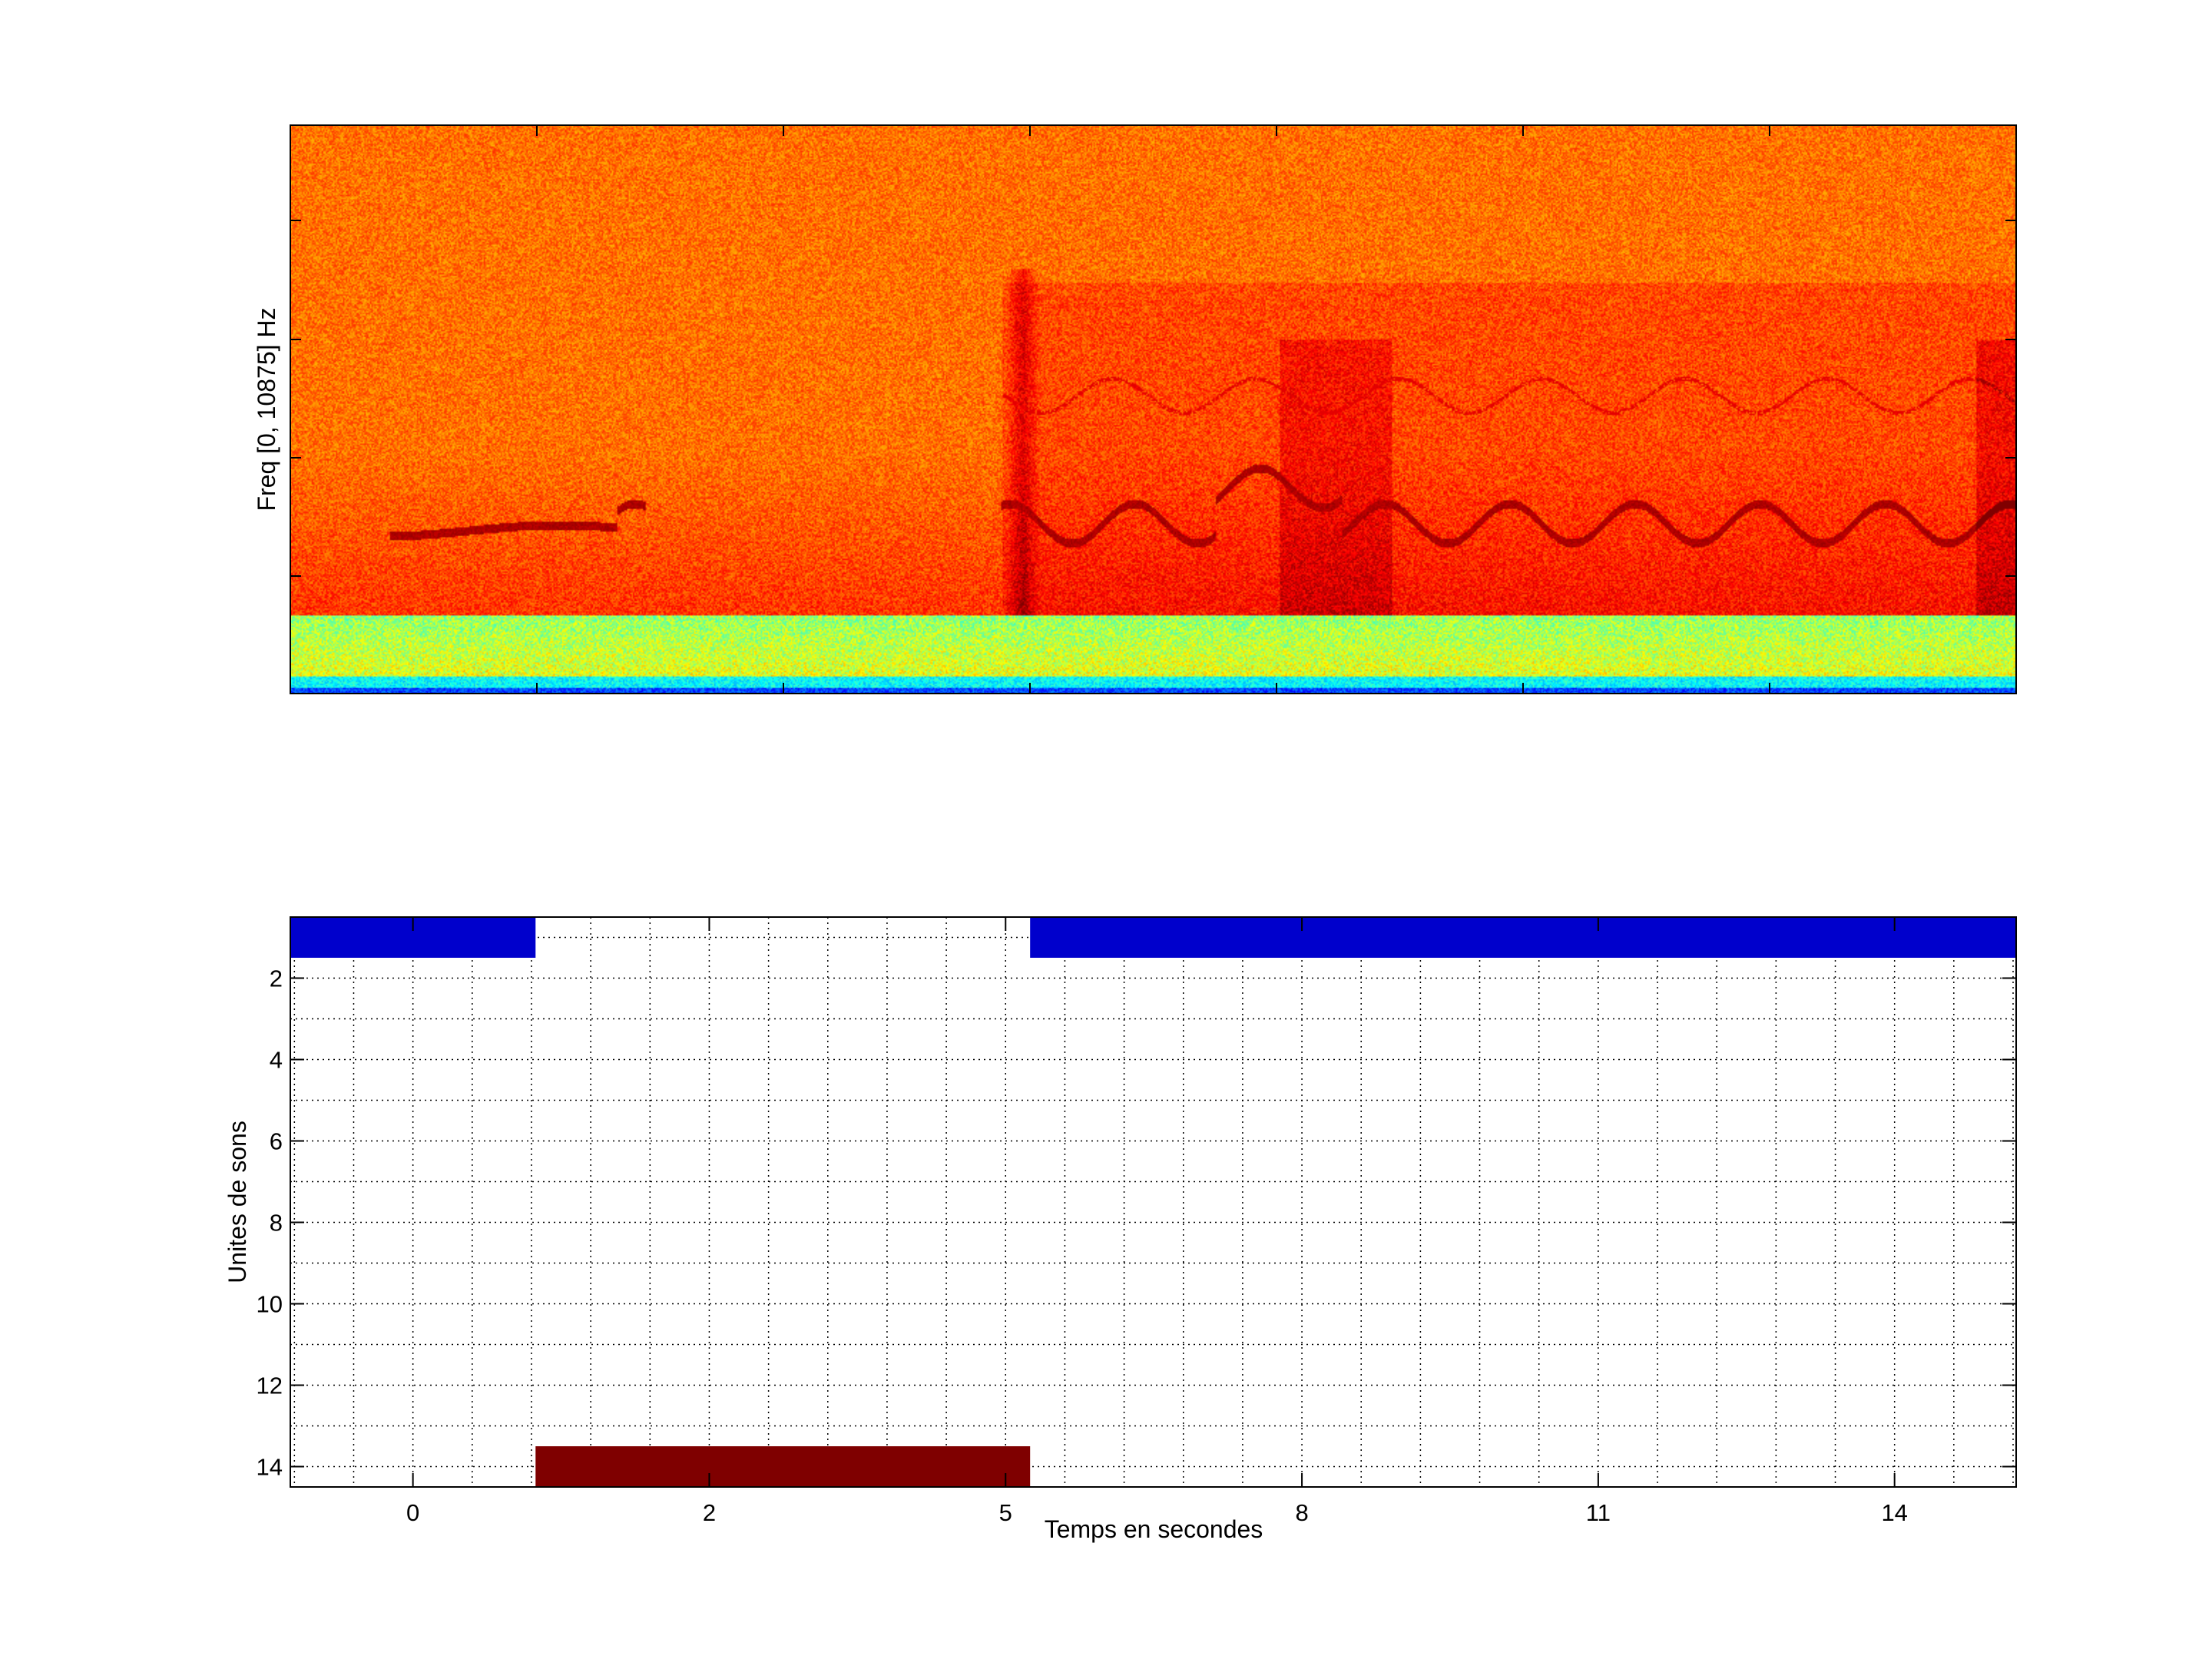 The image size is (2212, 1659). I want to click on y-tick-label: 2, so click(276, 979).